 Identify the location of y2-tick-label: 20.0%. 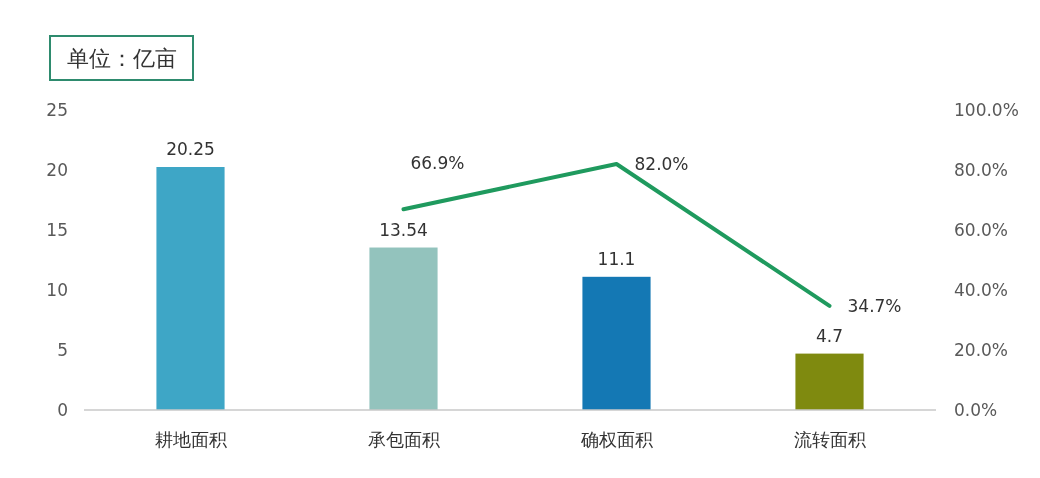
(981, 350).